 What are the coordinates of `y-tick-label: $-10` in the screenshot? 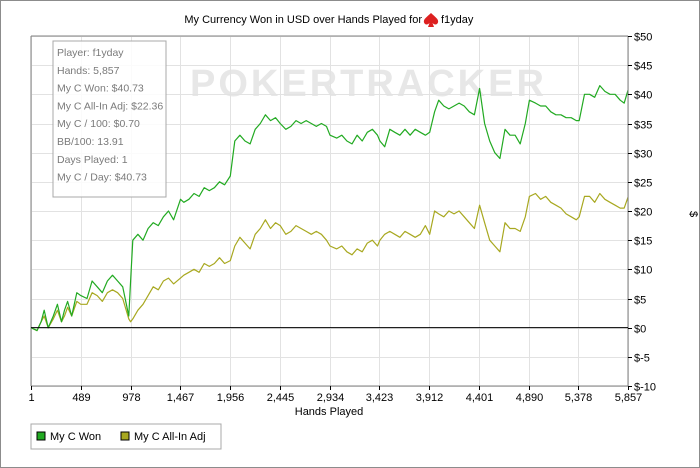 It's located at (645, 388).